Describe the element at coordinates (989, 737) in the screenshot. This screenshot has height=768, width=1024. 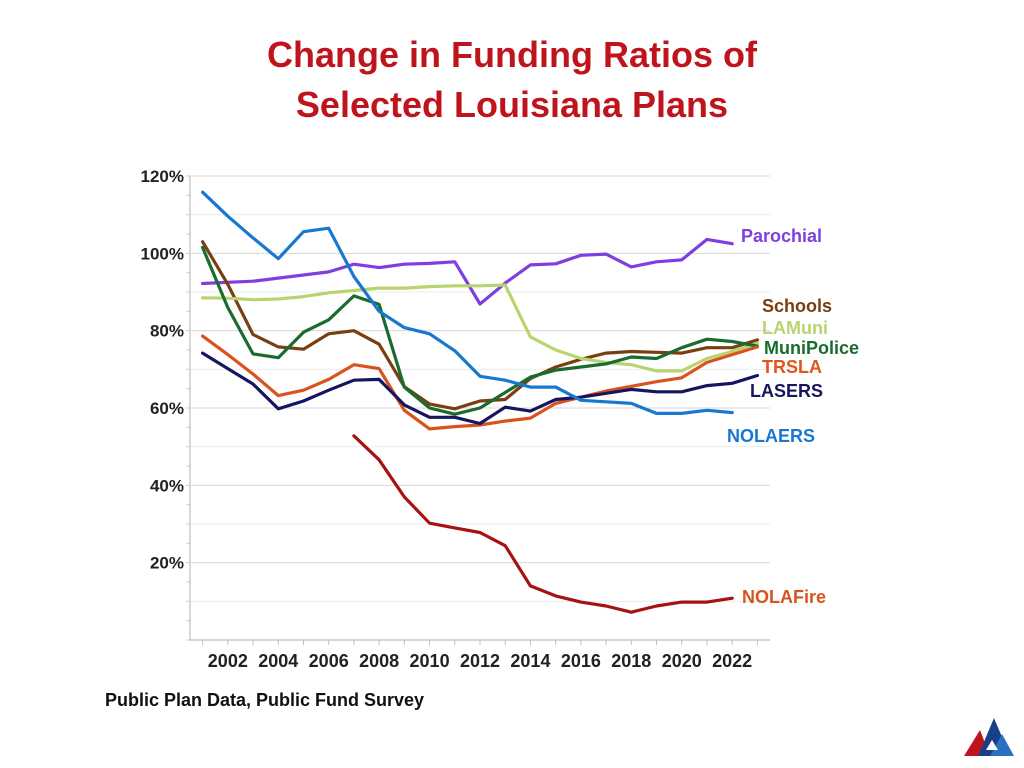
I see `organization-logo` at that location.